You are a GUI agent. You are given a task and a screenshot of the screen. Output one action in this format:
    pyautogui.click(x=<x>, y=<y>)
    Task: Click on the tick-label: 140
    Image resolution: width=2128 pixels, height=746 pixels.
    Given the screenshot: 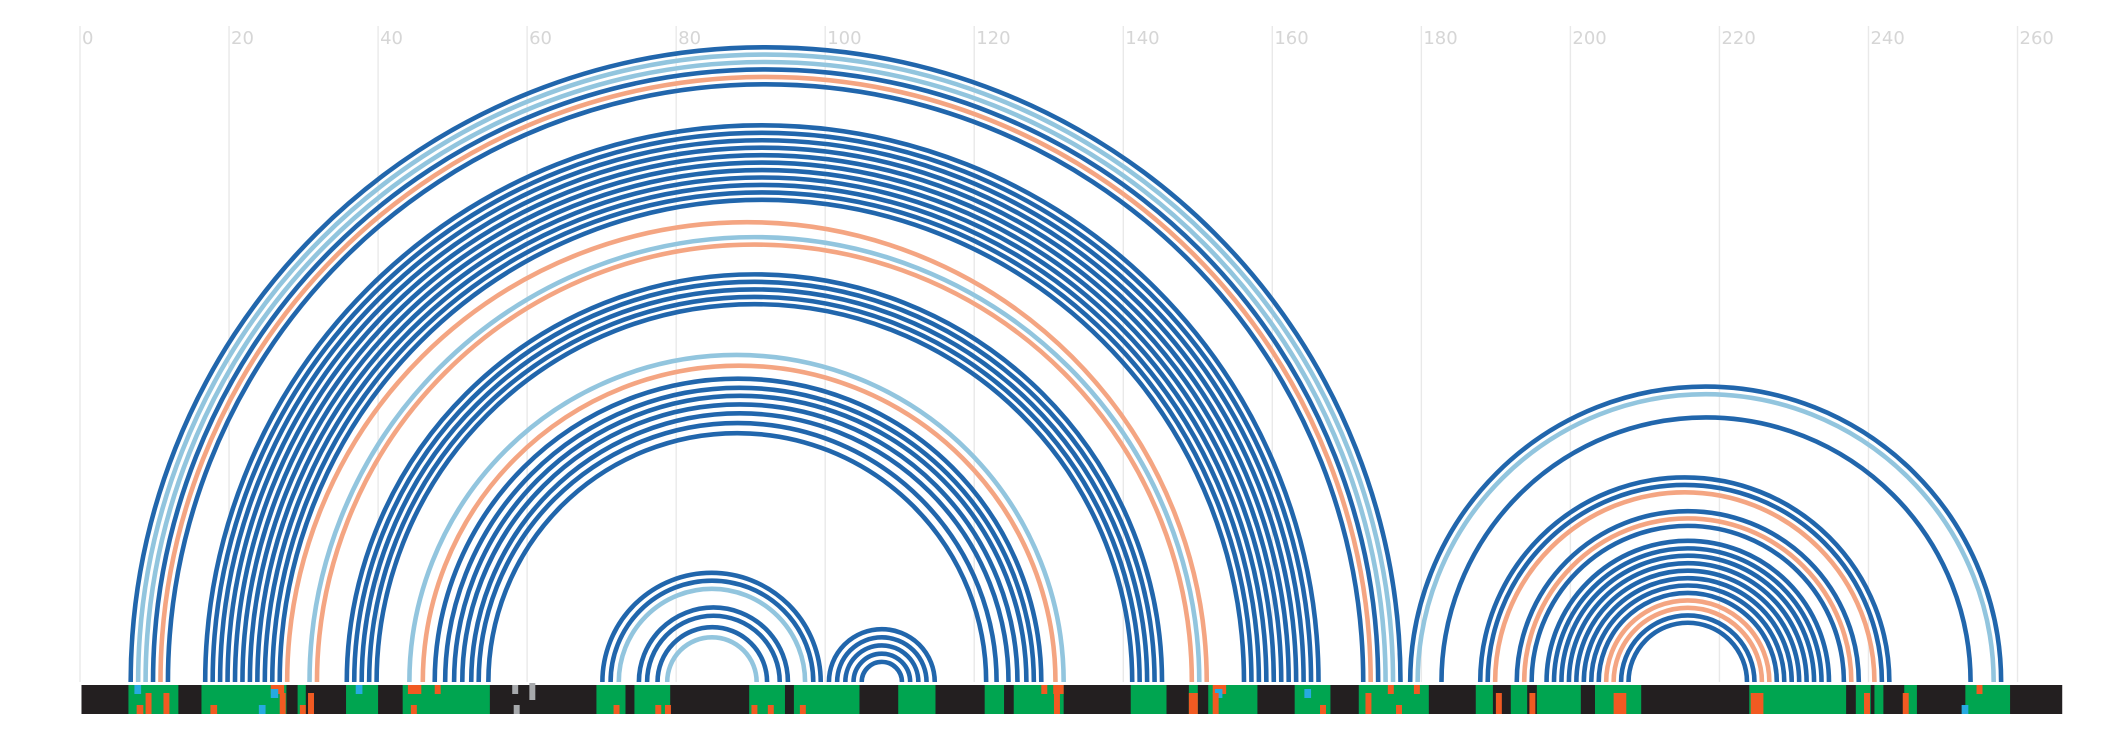 What is the action you would take?
    pyautogui.click(x=1142, y=38)
    